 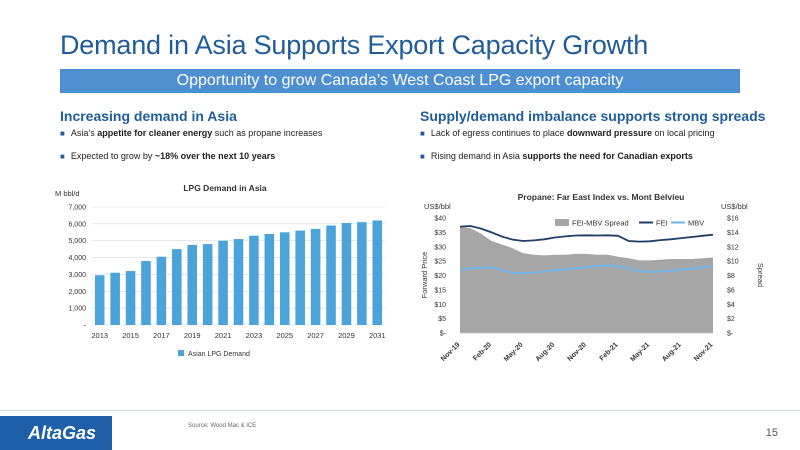 What do you see at coordinates (148, 116) in the screenshot?
I see `left-heading: Increasing demand in Asia` at bounding box center [148, 116].